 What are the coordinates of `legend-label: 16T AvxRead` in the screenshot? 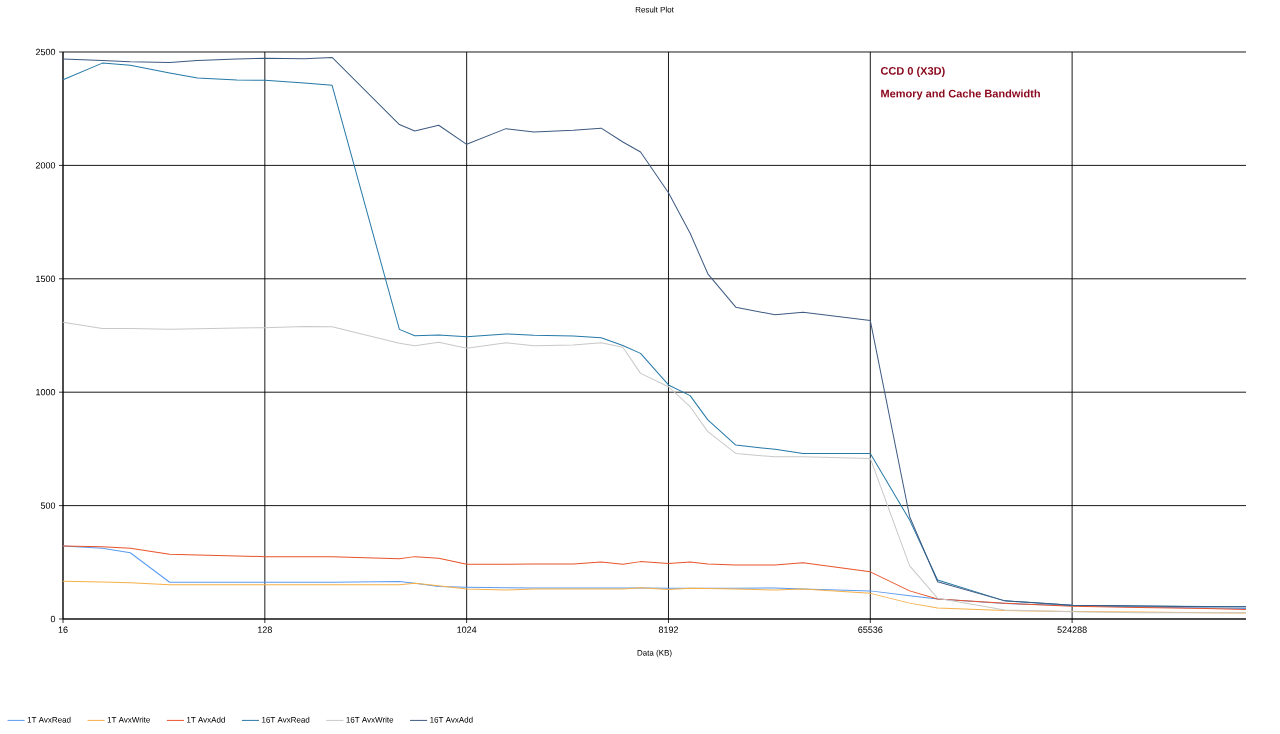 It's located at (286, 719).